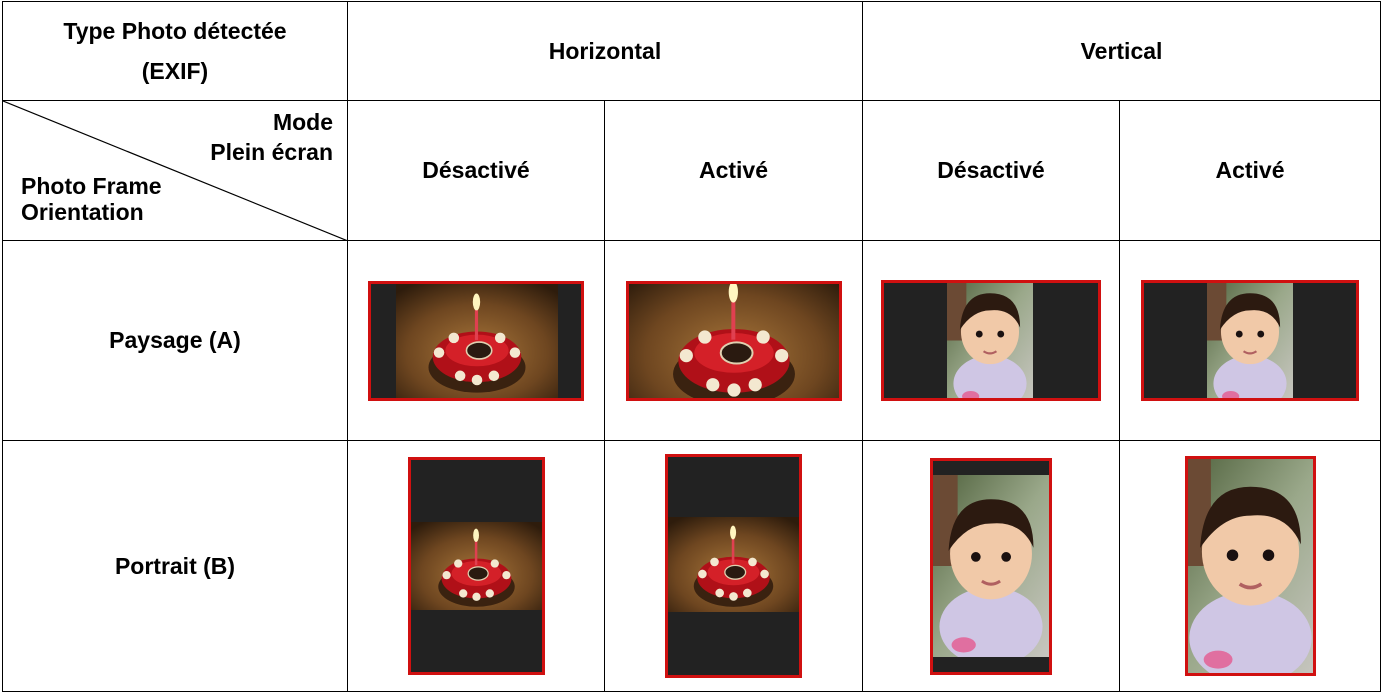 This screenshot has width=1386, height=692. Describe the element at coordinates (82, 212) in the screenshot. I see `corner-label: Orientation` at that location.